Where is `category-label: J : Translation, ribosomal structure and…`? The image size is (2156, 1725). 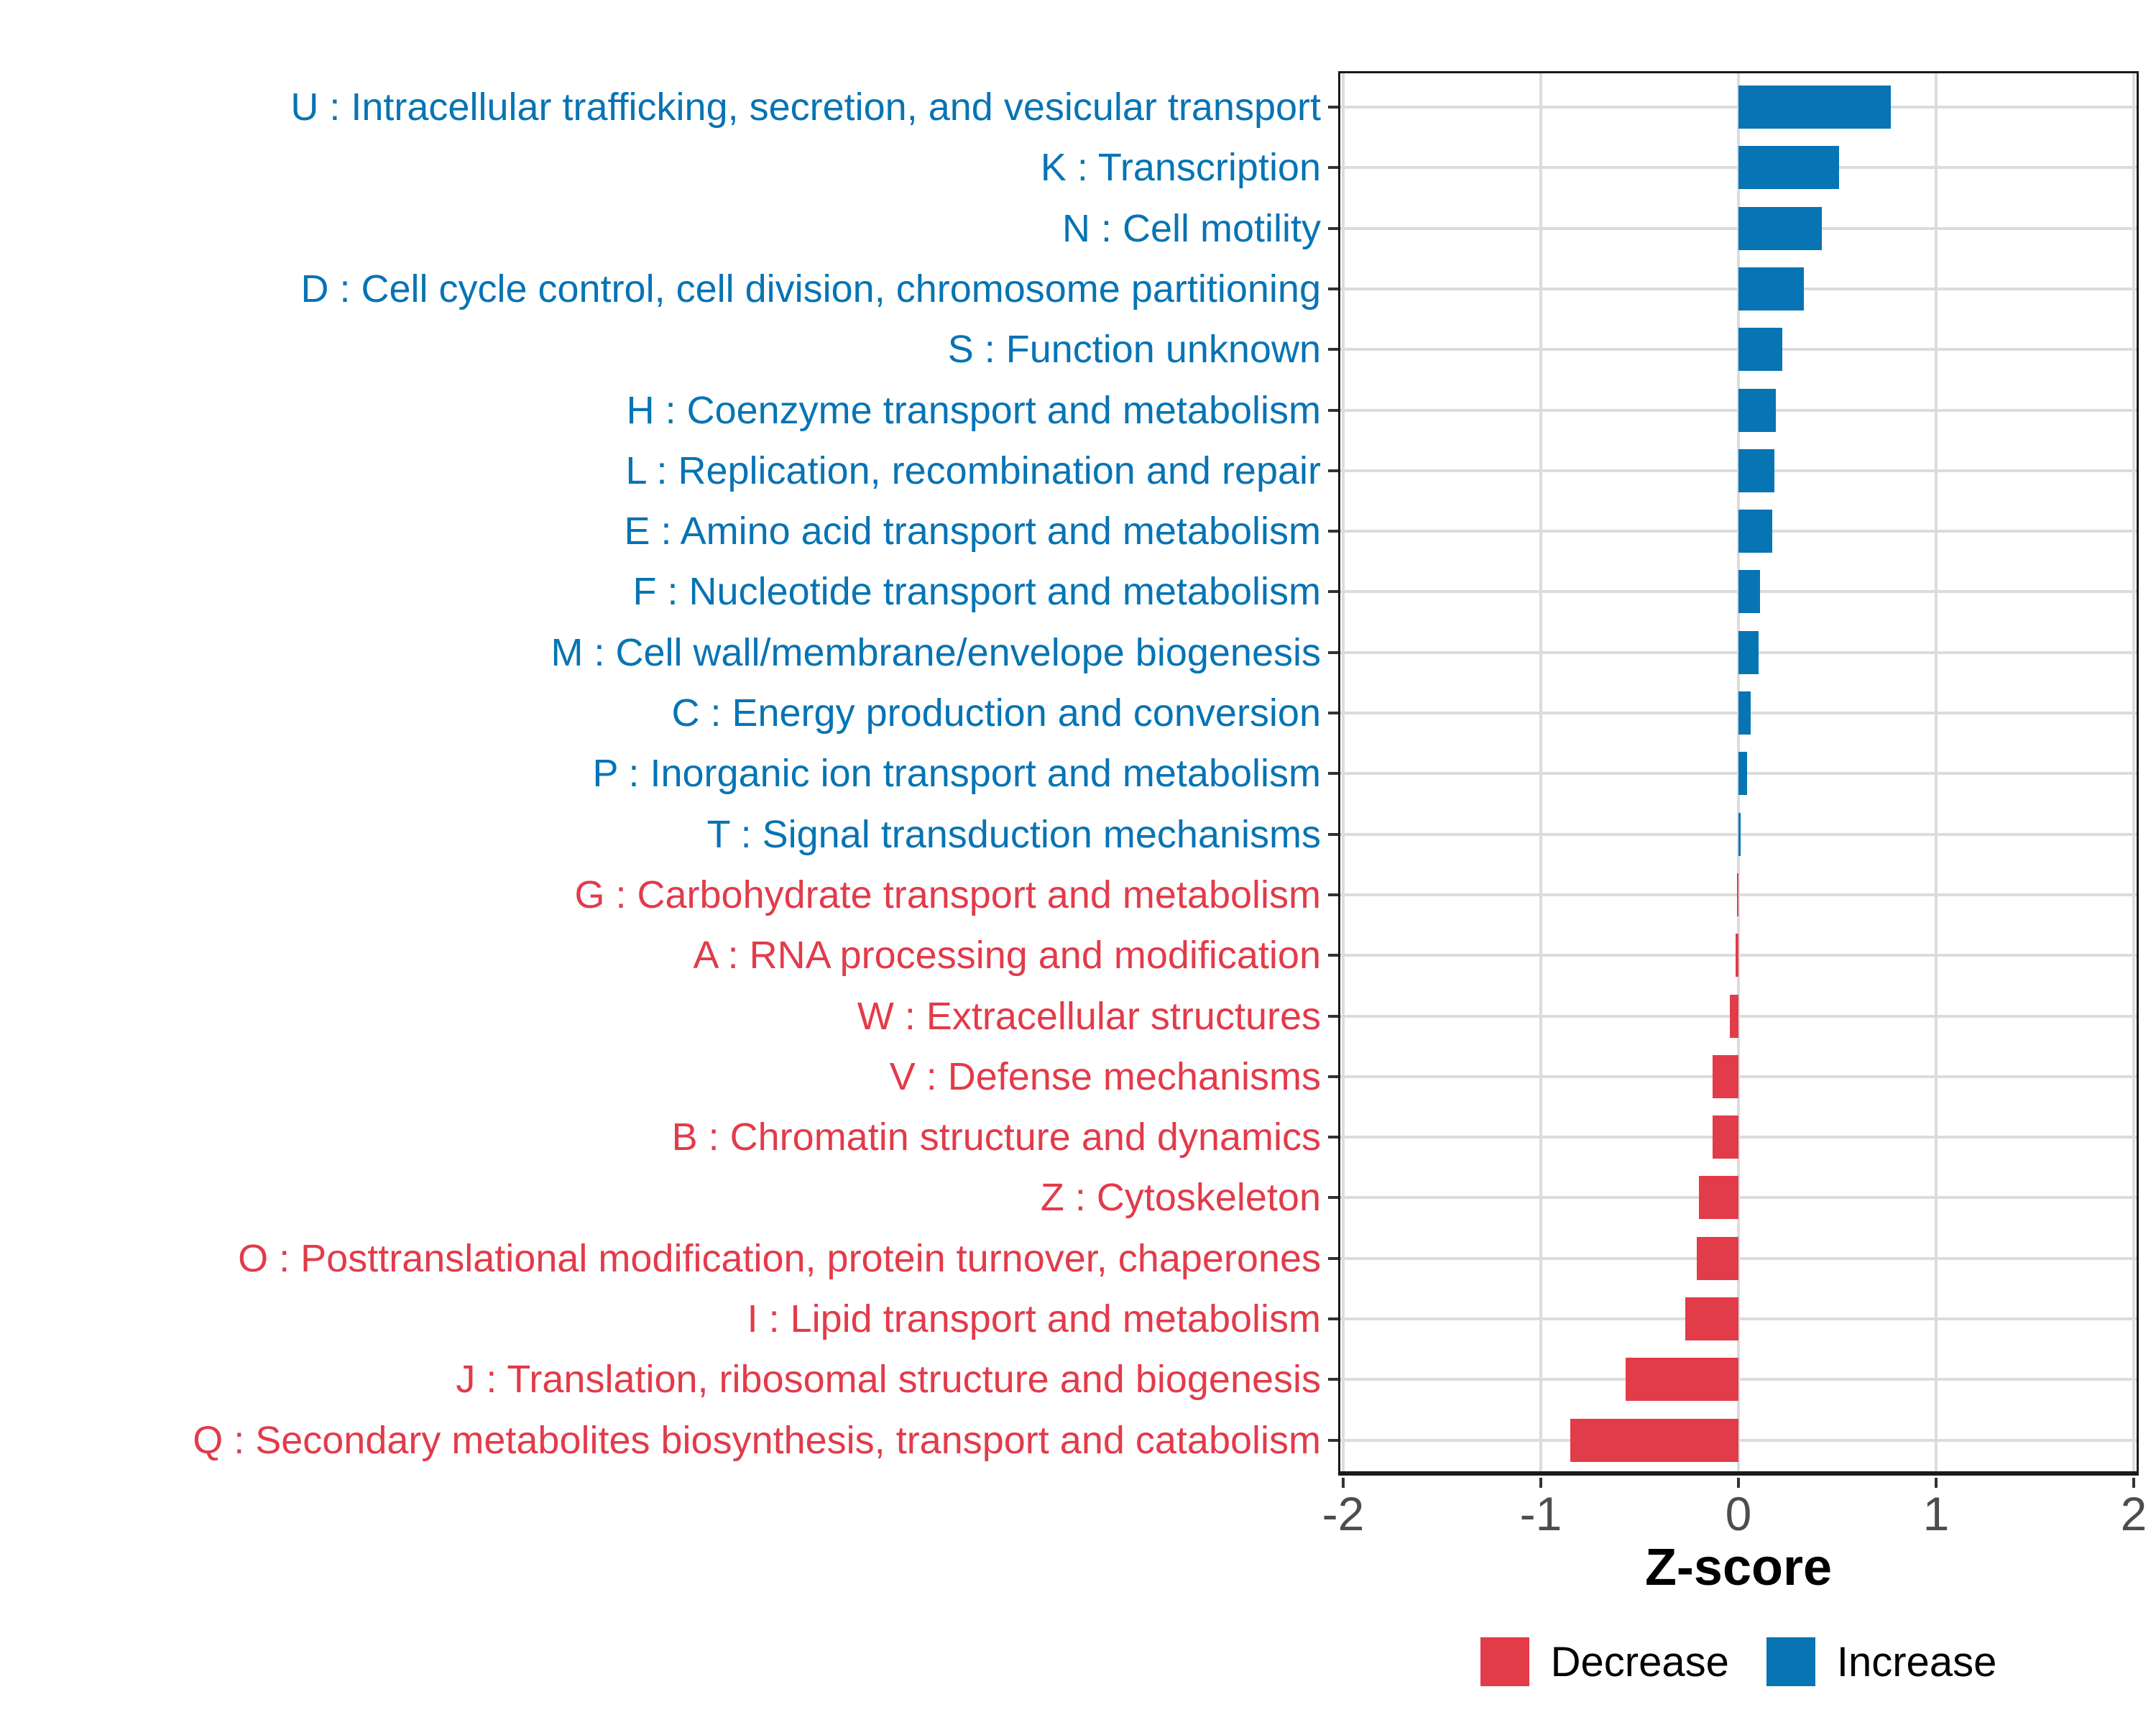 category-label: J : Translation, ribosomal structure and… is located at coordinates (888, 1380).